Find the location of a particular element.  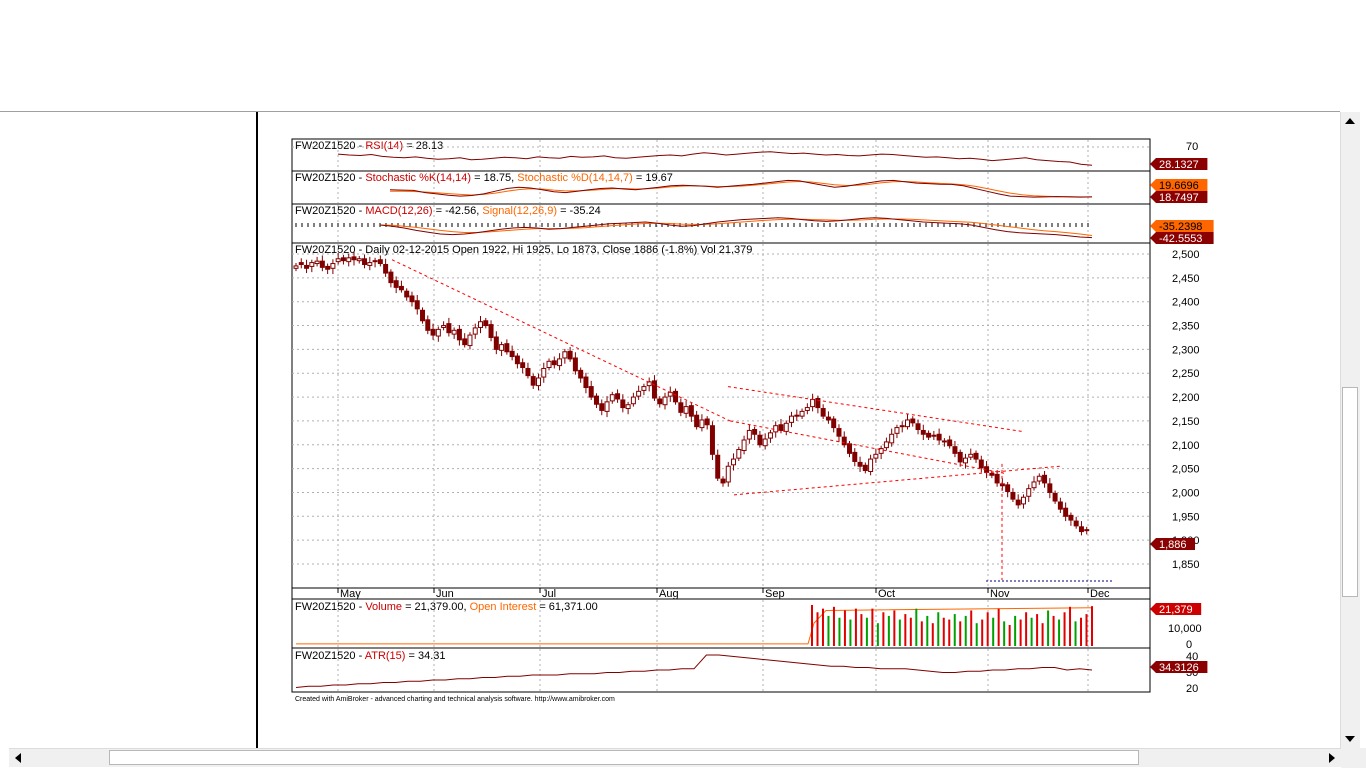

price-tick-label: 2,450 is located at coordinates (1186, 279).